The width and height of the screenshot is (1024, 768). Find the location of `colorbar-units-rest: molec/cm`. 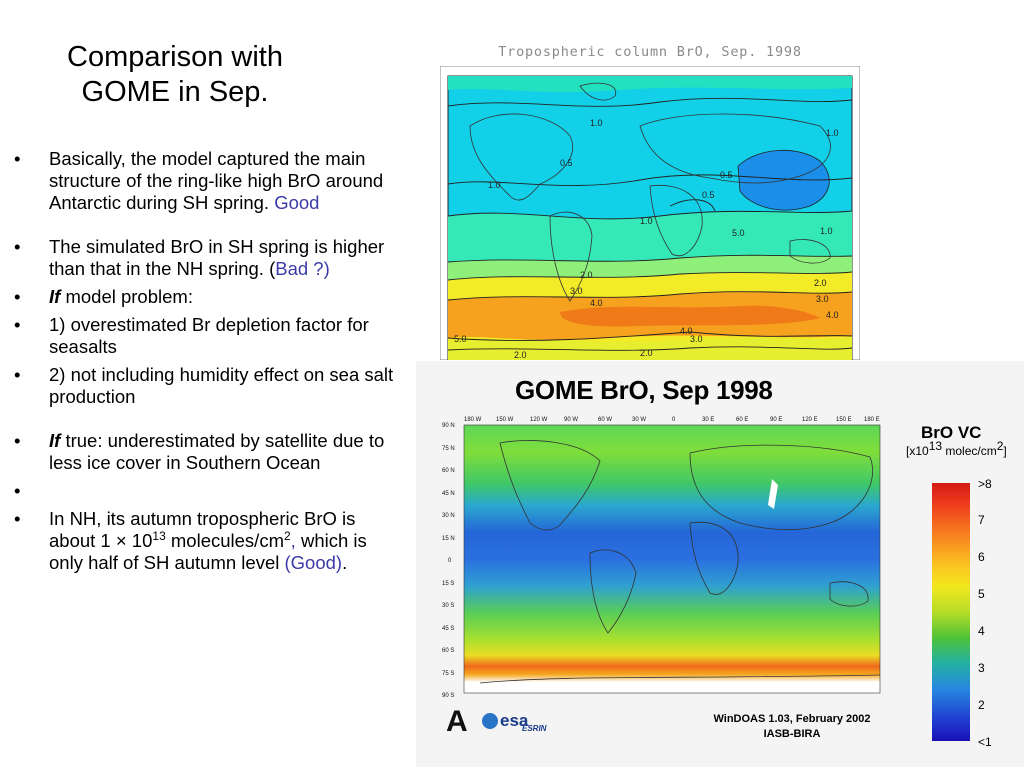

colorbar-units-rest: molec/cm is located at coordinates (969, 451).